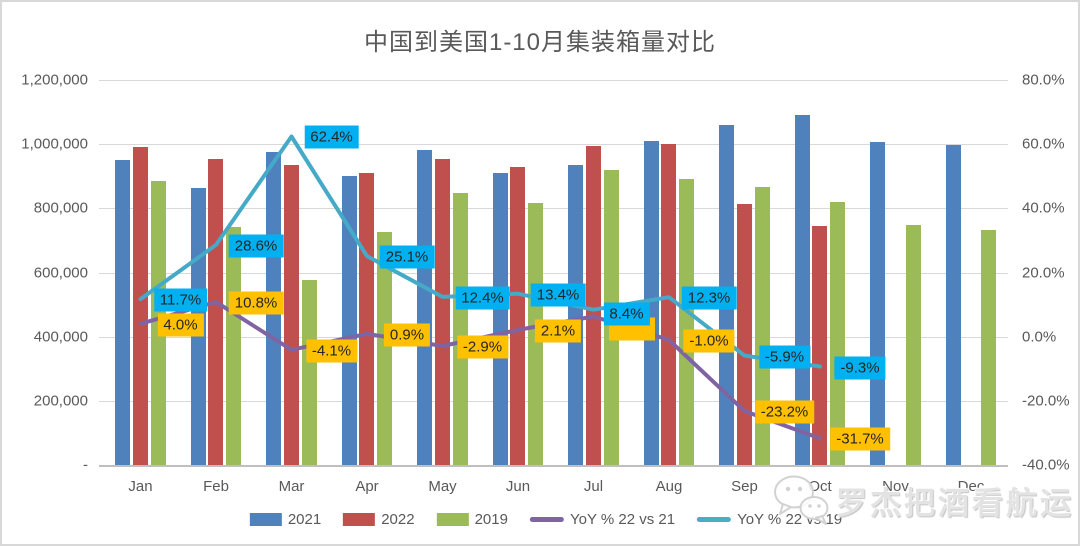 This screenshot has height=546, width=1080. What do you see at coordinates (558, 331) in the screenshot?
I see `data-label-yoy-22-vs-21-jun: 2.1%` at bounding box center [558, 331].